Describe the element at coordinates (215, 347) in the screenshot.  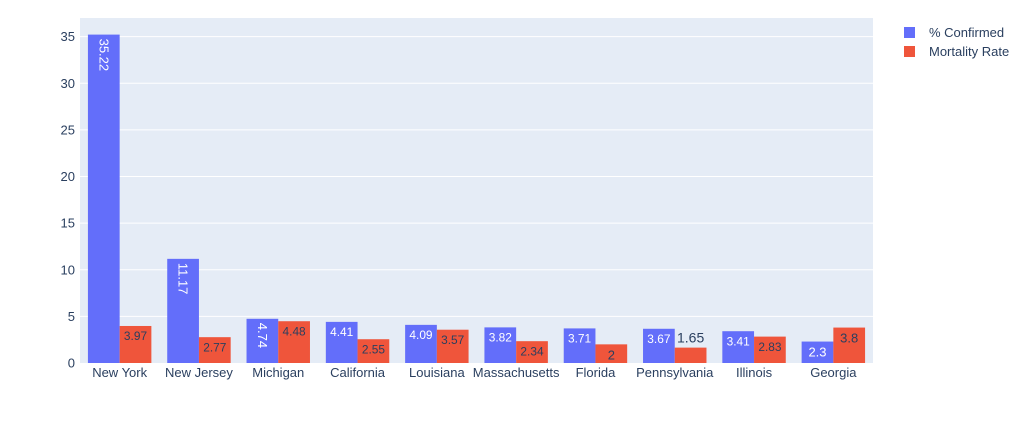
I see `bar-value-label: 2.77` at that location.